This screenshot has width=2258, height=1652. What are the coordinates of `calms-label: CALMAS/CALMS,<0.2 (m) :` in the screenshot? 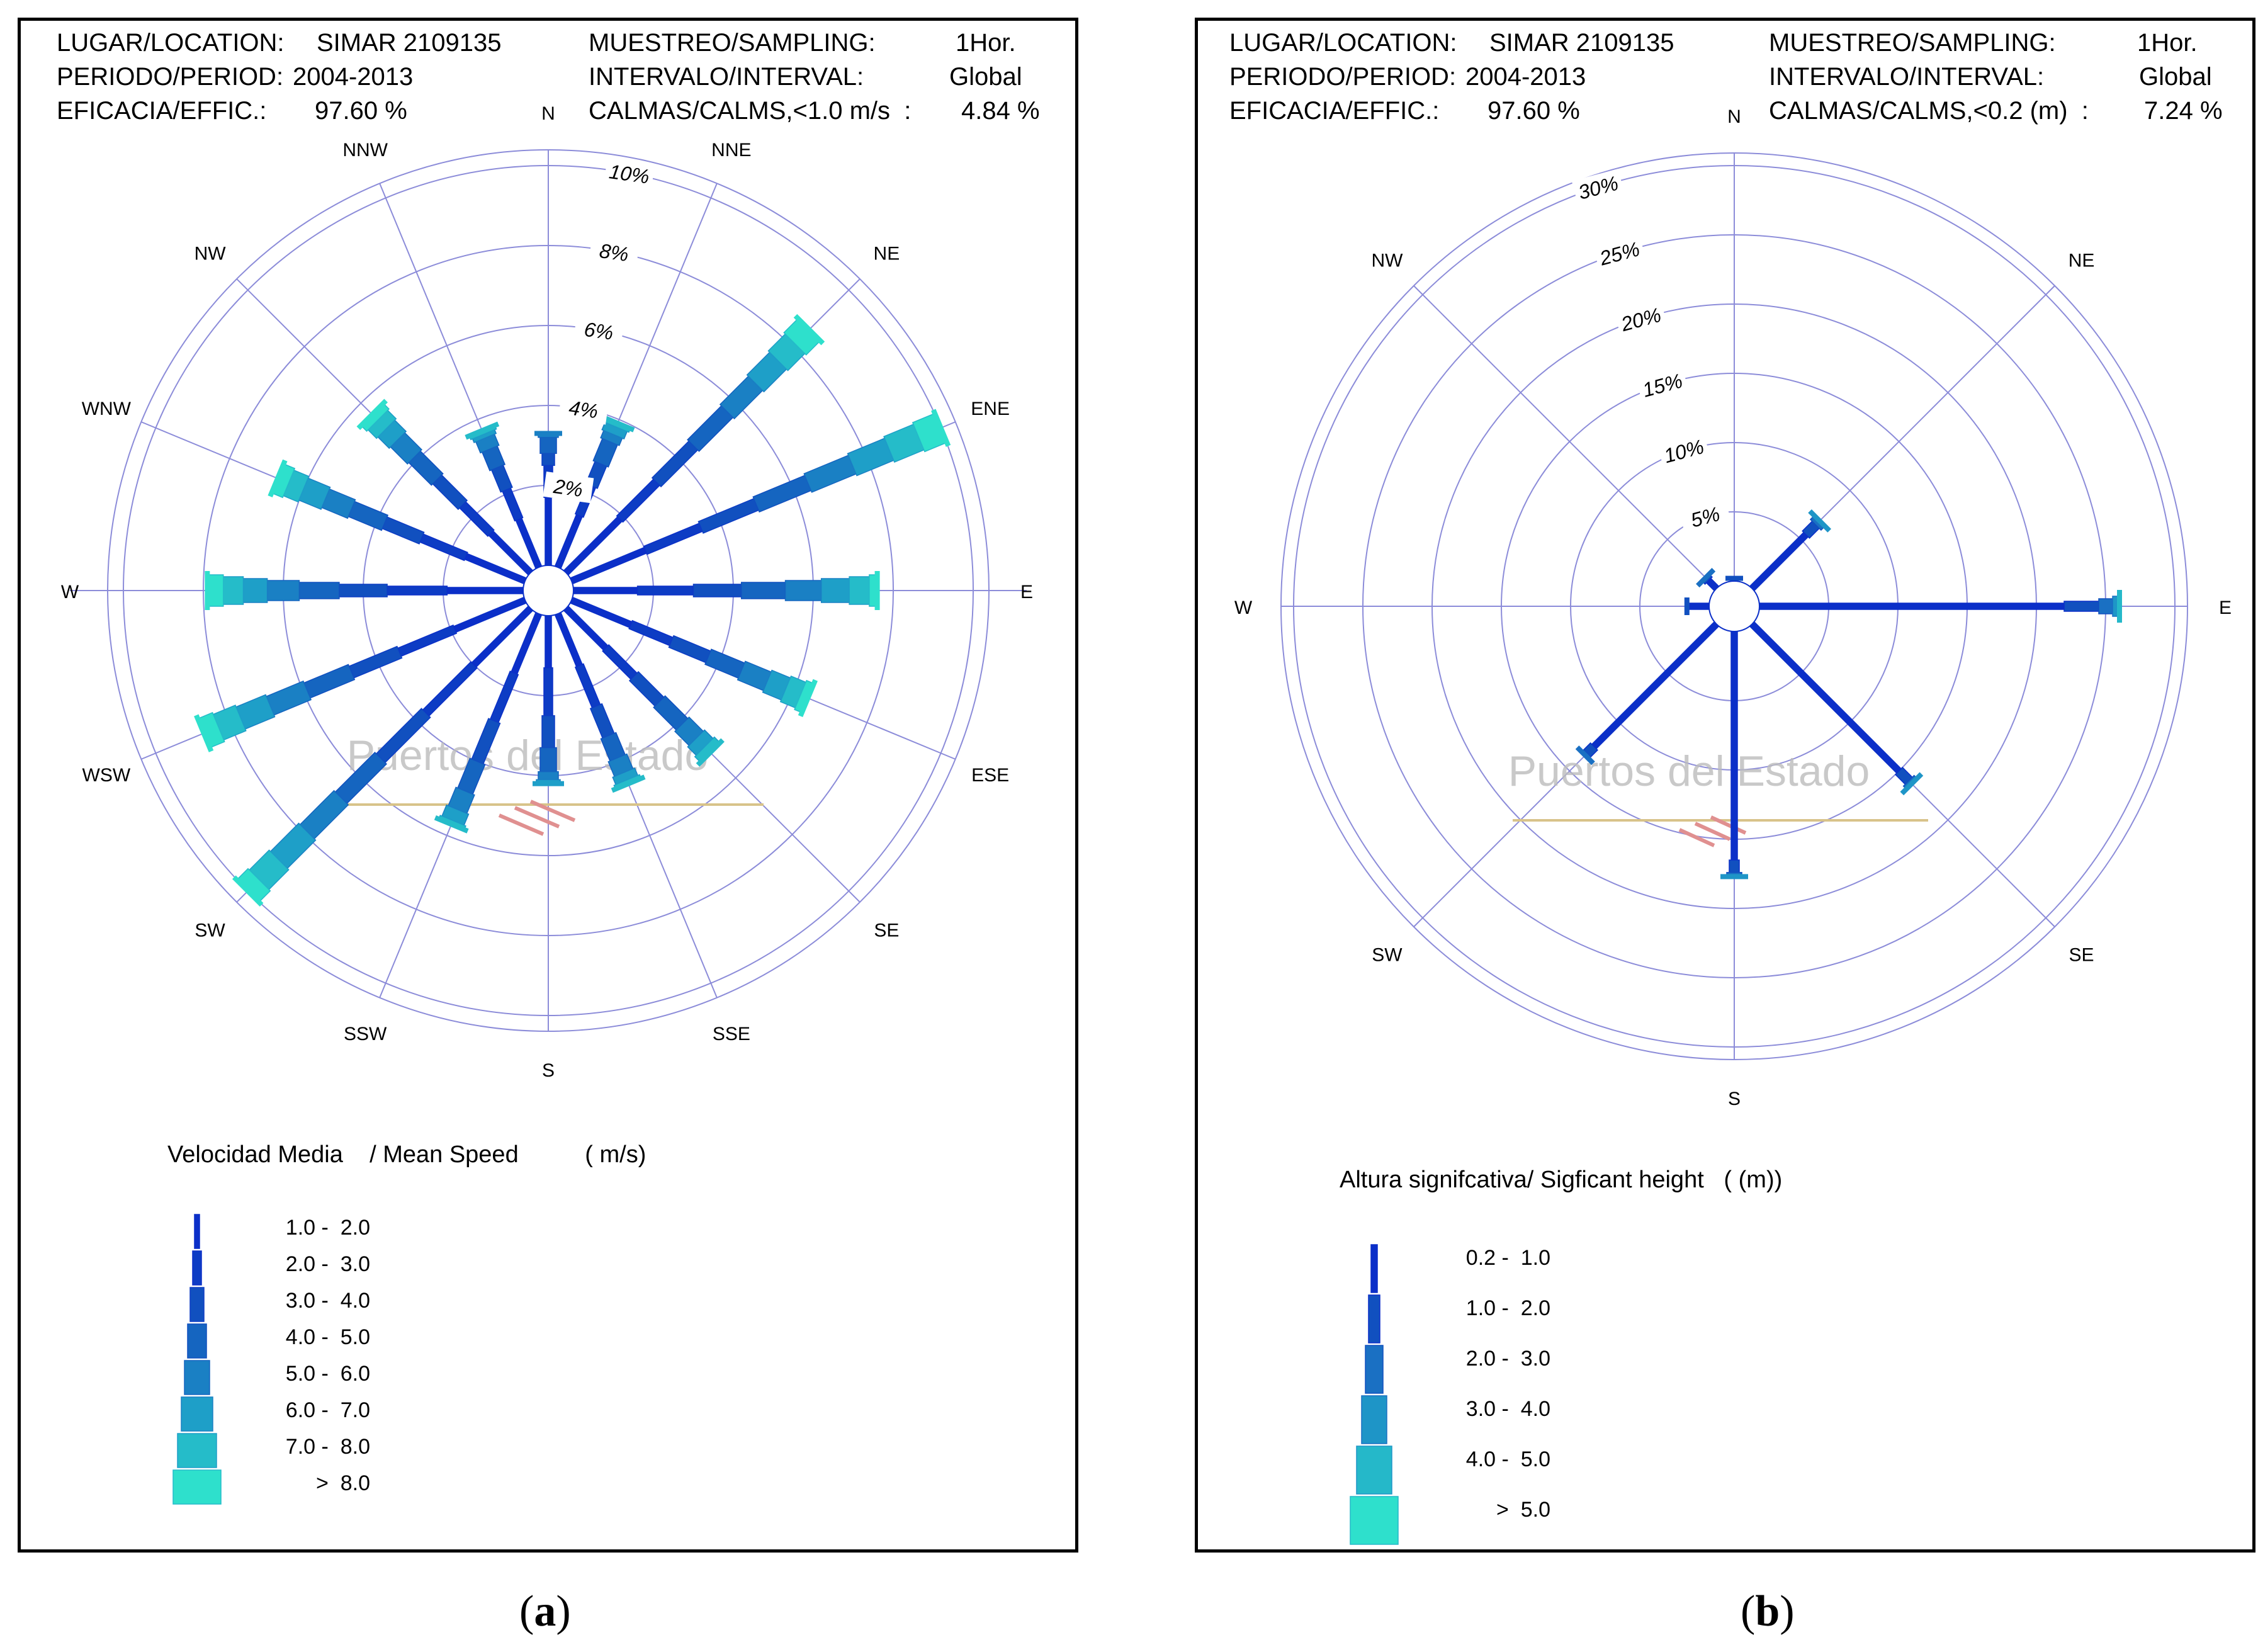 It's located at (1929, 111).